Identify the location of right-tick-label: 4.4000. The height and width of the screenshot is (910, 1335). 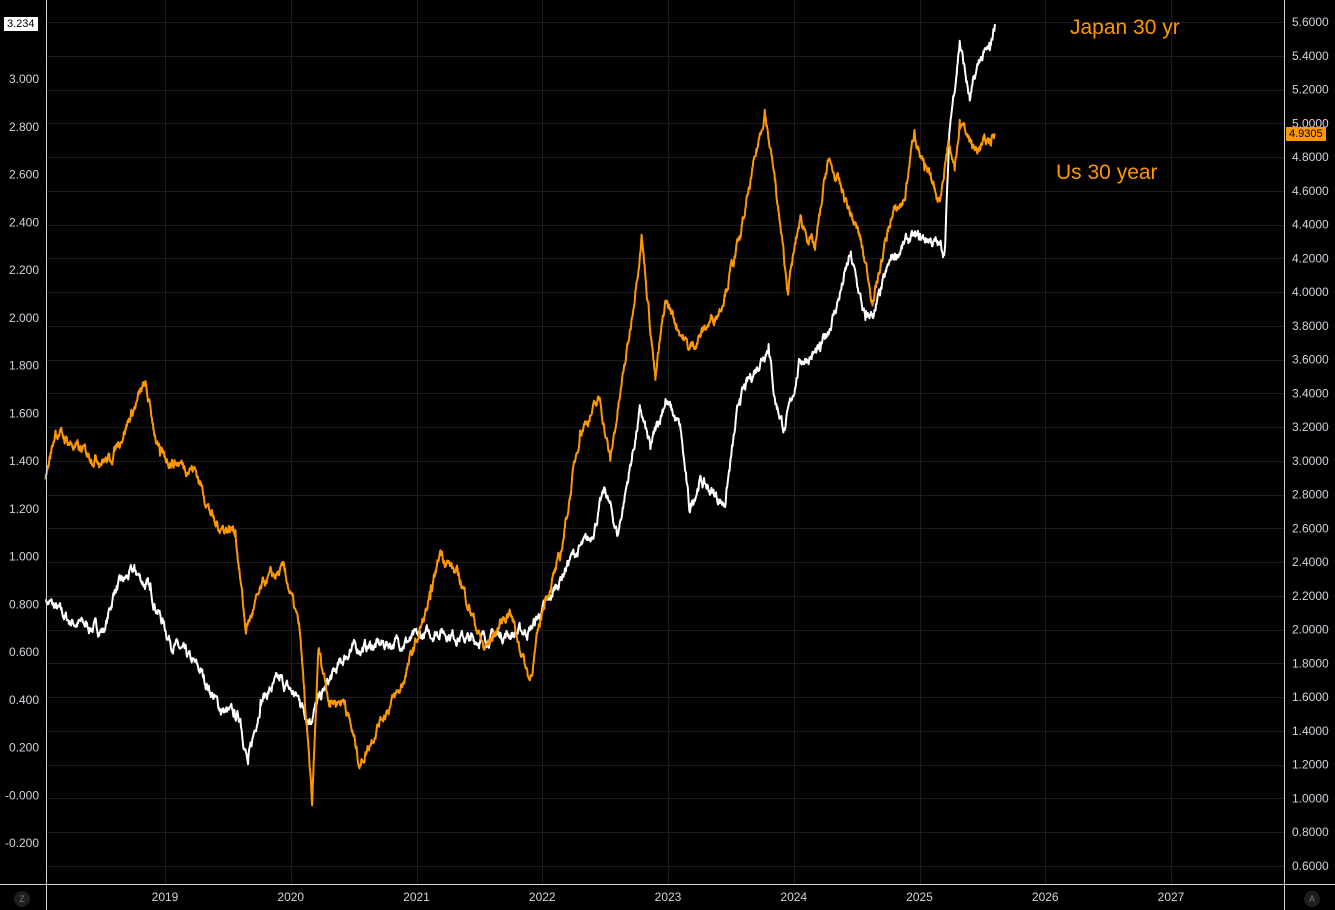
(1310, 225).